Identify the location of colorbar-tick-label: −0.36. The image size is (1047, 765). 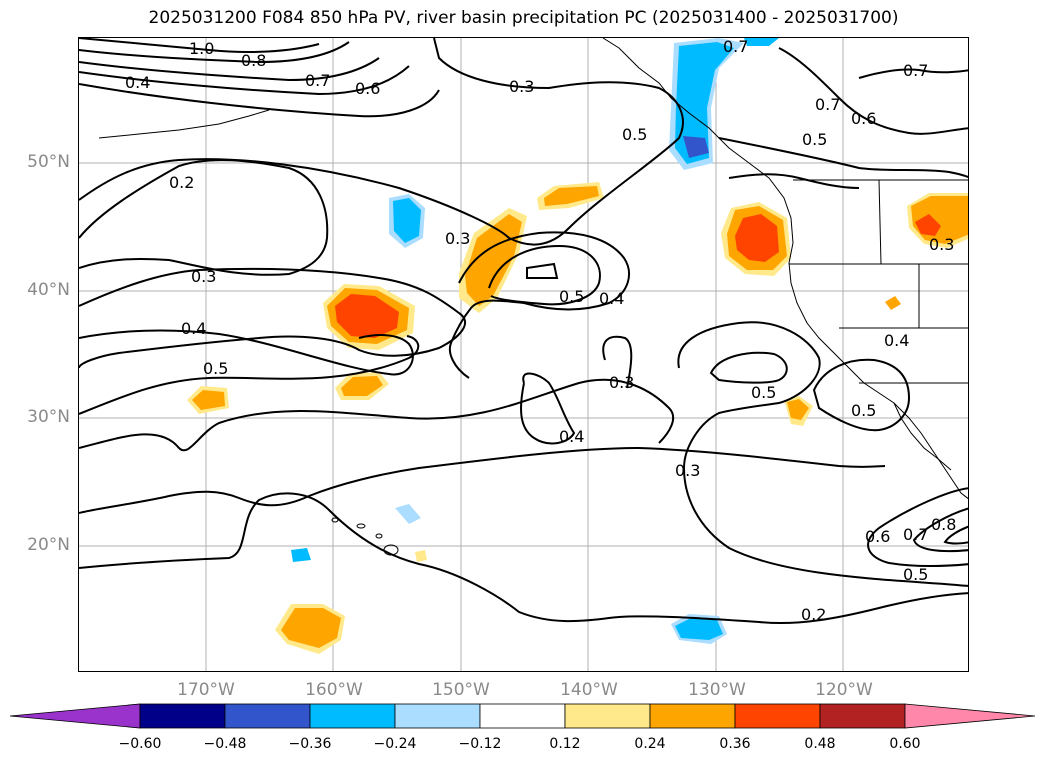
(310, 744).